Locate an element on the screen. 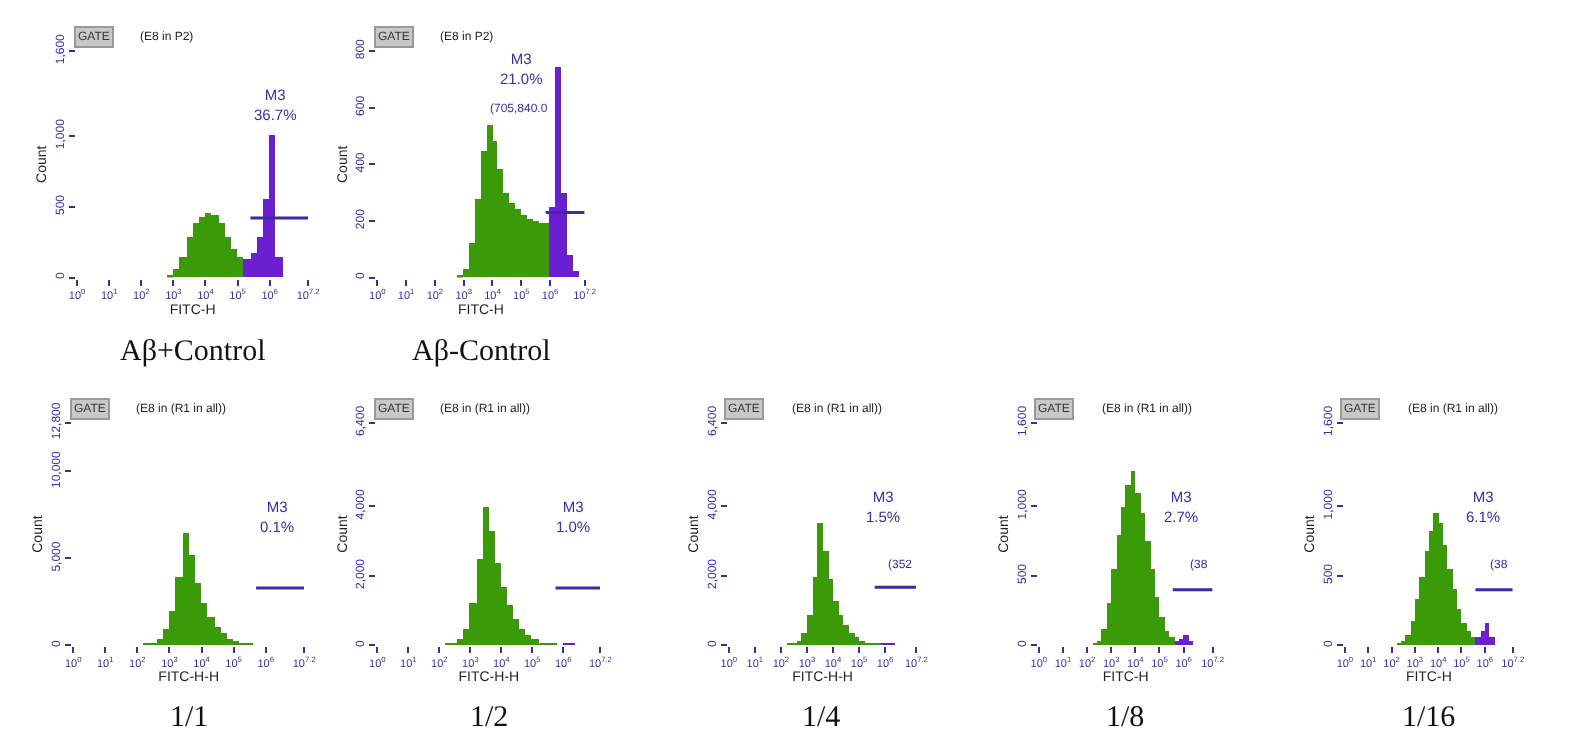  text: Aβ+Control is located at coordinates (193, 352).